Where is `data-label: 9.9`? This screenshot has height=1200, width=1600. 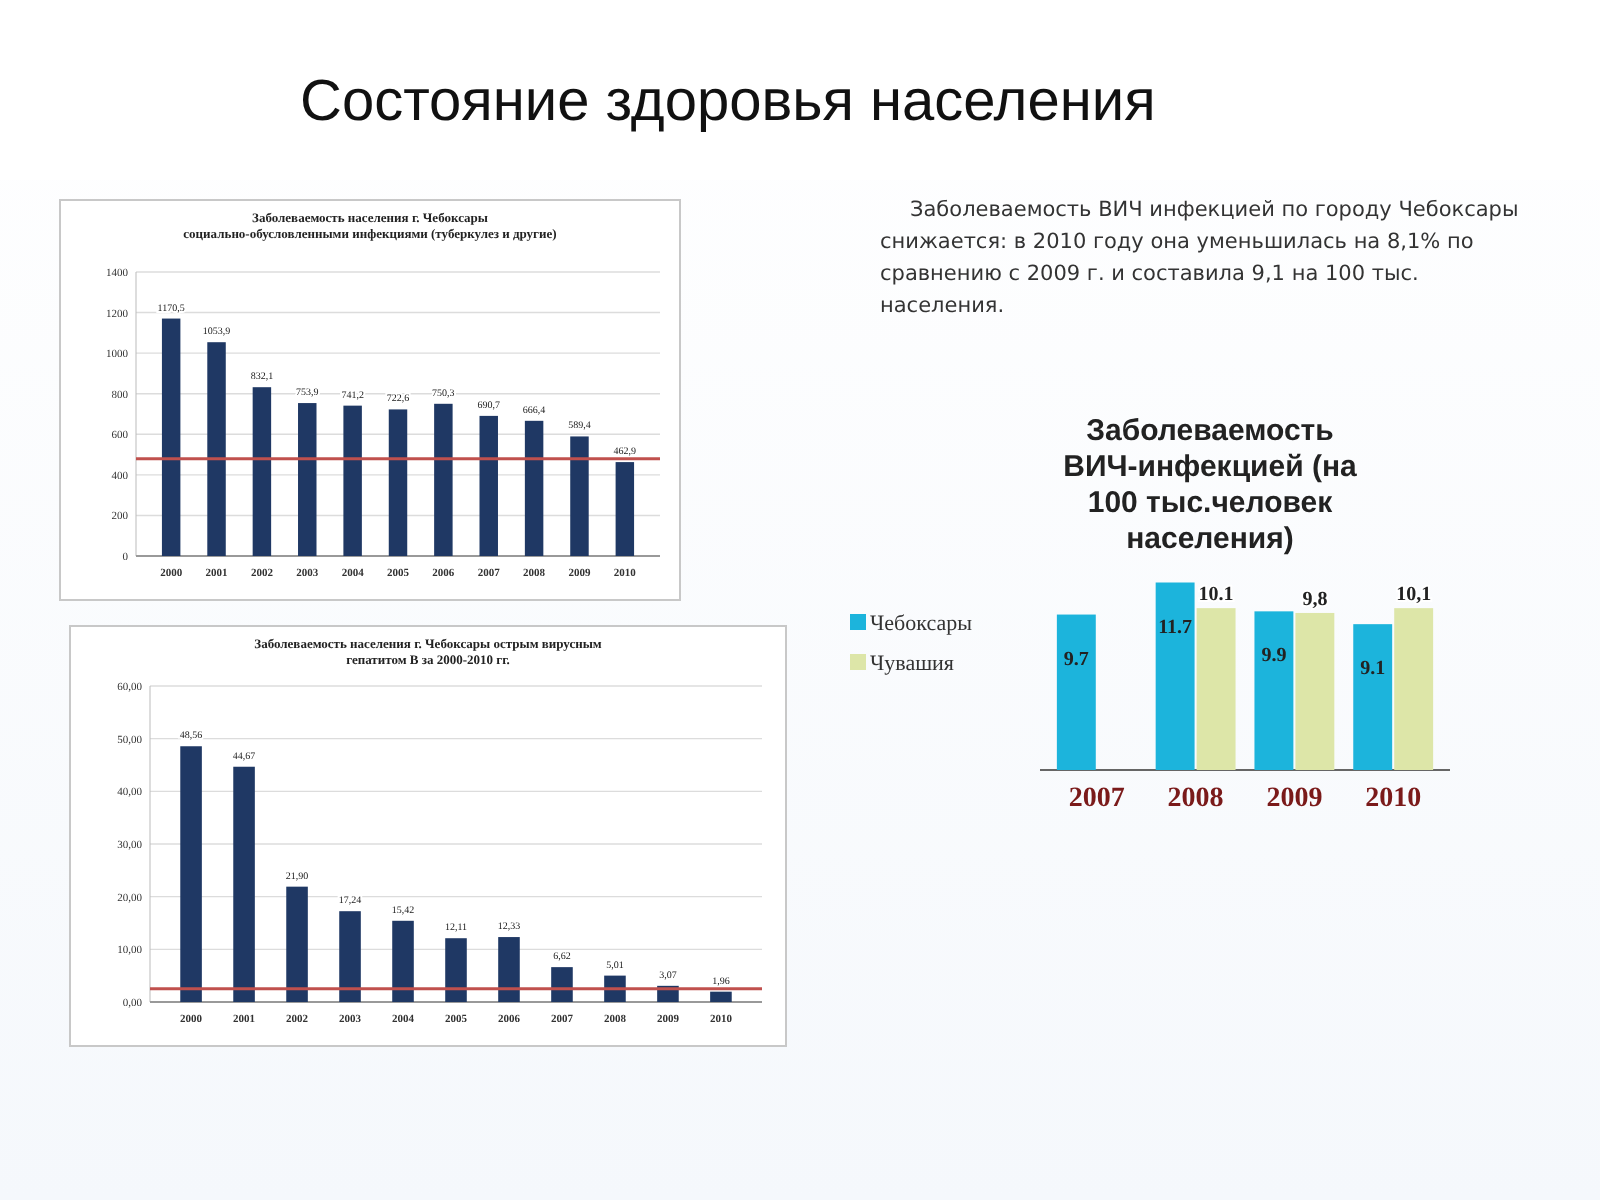
data-label: 9.9 is located at coordinates (1274, 656).